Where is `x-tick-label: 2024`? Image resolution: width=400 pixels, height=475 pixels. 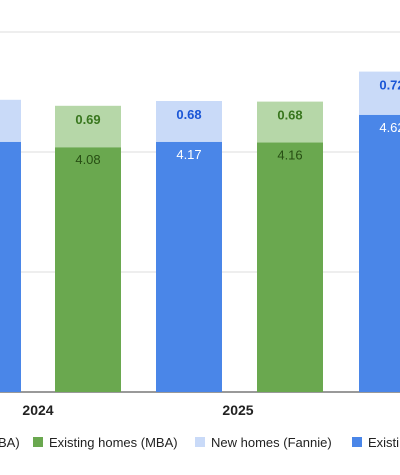 x-tick-label: 2024 is located at coordinates (37, 410).